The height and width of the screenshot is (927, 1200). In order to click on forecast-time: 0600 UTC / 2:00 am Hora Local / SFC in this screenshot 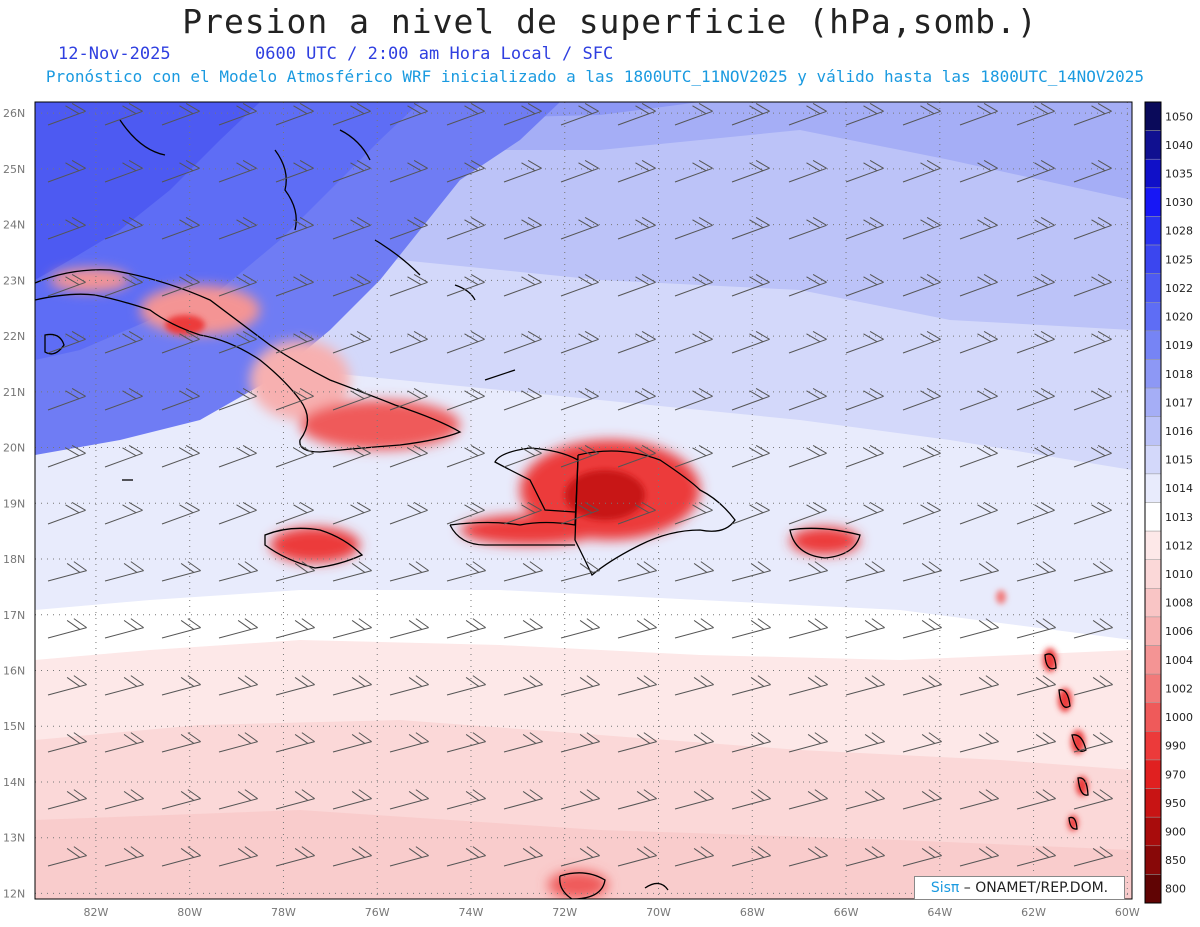, I will do `click(434, 54)`.